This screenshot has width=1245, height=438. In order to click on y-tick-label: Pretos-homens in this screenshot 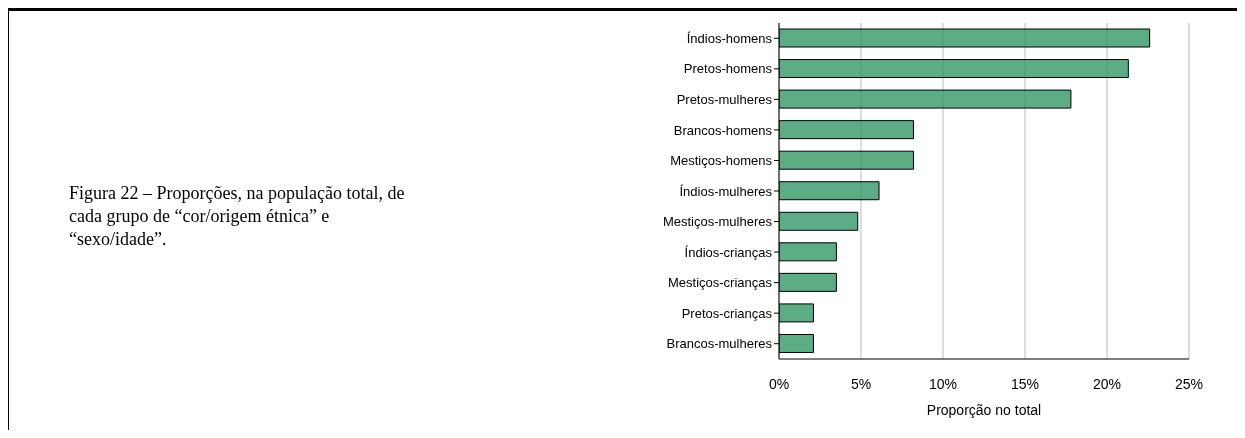, I will do `click(728, 69)`.